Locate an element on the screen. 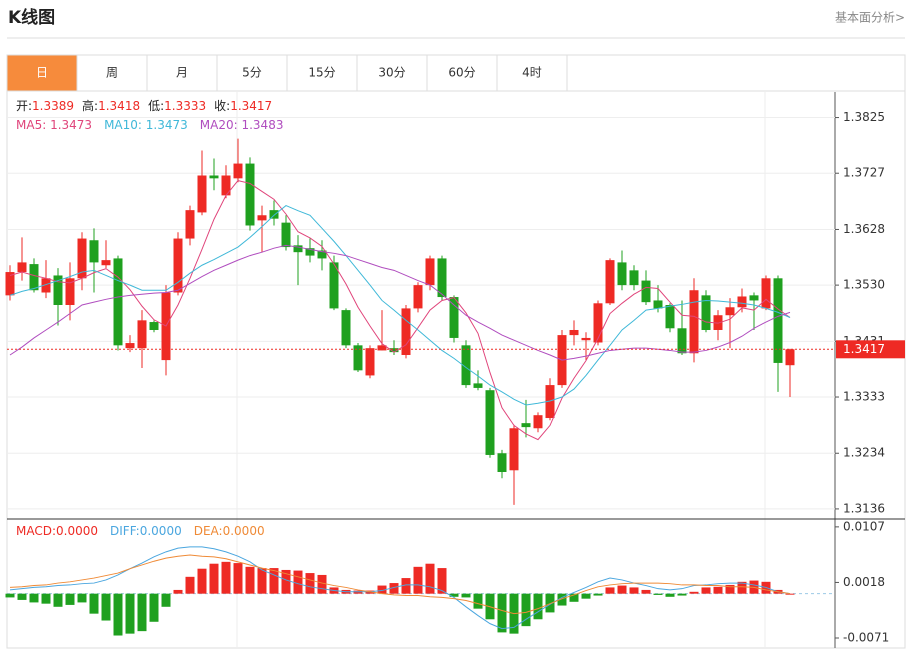  tab-label: 15分 is located at coordinates (321, 73).